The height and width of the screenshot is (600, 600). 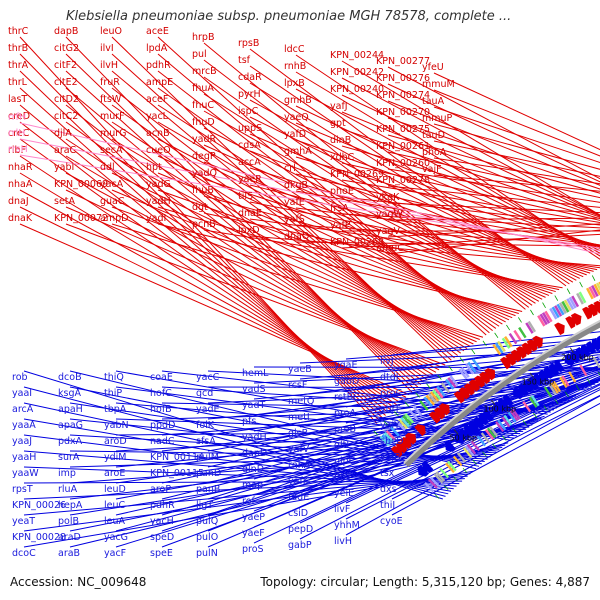 What do you see at coordinates (203, 122) in the screenshot?
I see `gene-label: fhuD` at bounding box center [203, 122].